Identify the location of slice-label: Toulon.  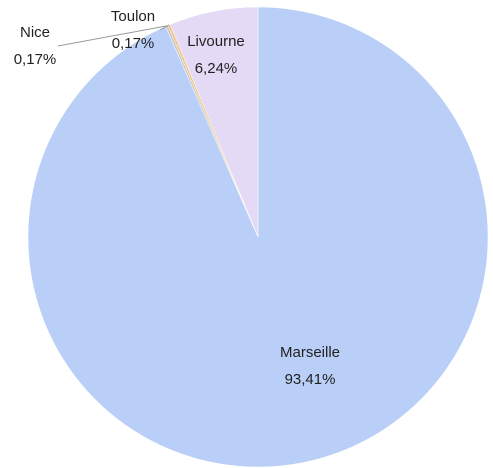
(133, 16).